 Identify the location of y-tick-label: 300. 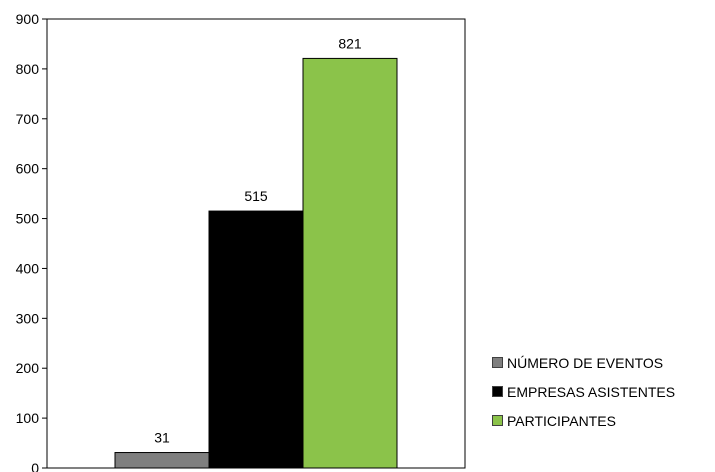
(28, 318).